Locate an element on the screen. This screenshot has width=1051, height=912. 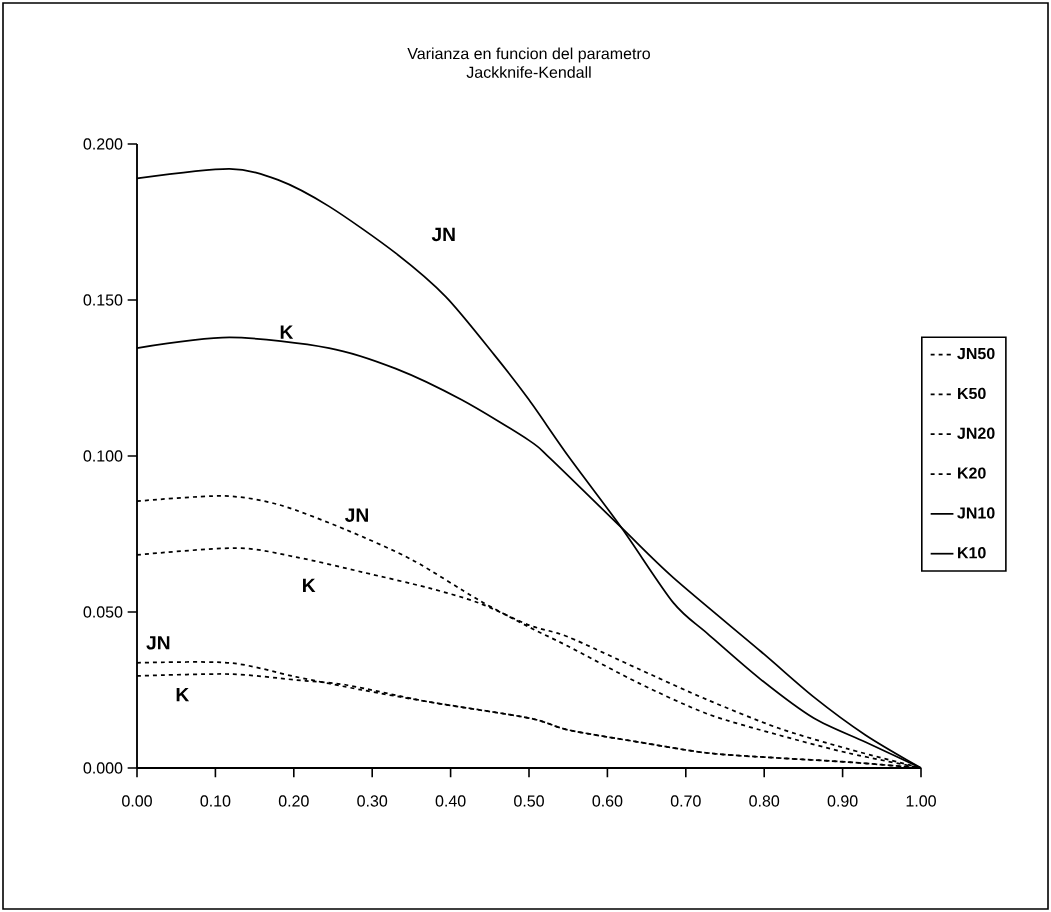
x-tick-label: 0.80 is located at coordinates (764, 801).